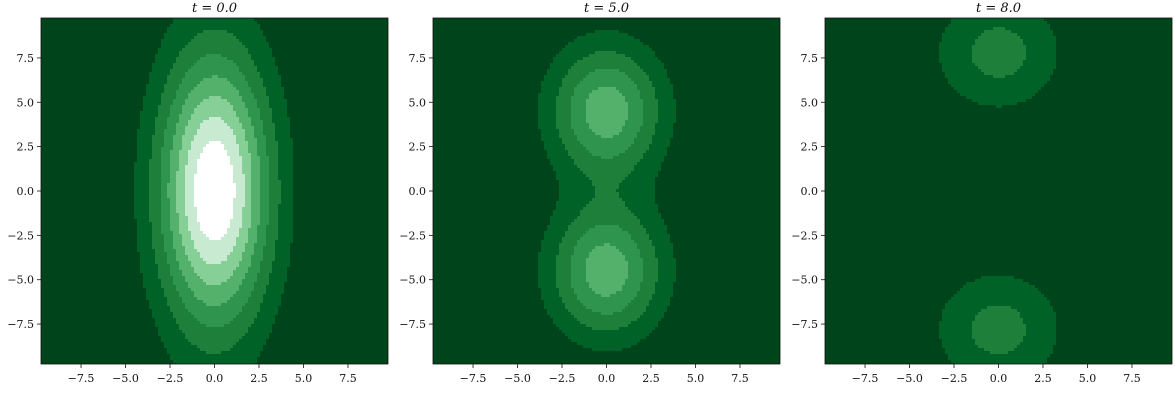 This screenshot has height=393, width=1175. Describe the element at coordinates (26, 58) in the screenshot. I see `y-tick-label: 7.5` at that location.